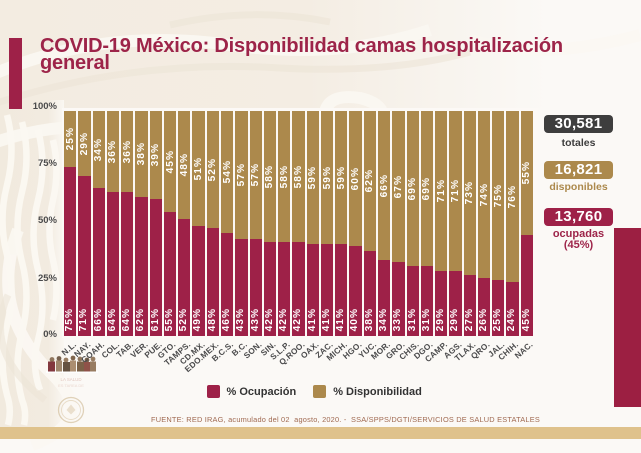  What do you see at coordinates (71, 385) in the screenshot?
I see `svg-text: ES TAREA DE` at bounding box center [71, 385].